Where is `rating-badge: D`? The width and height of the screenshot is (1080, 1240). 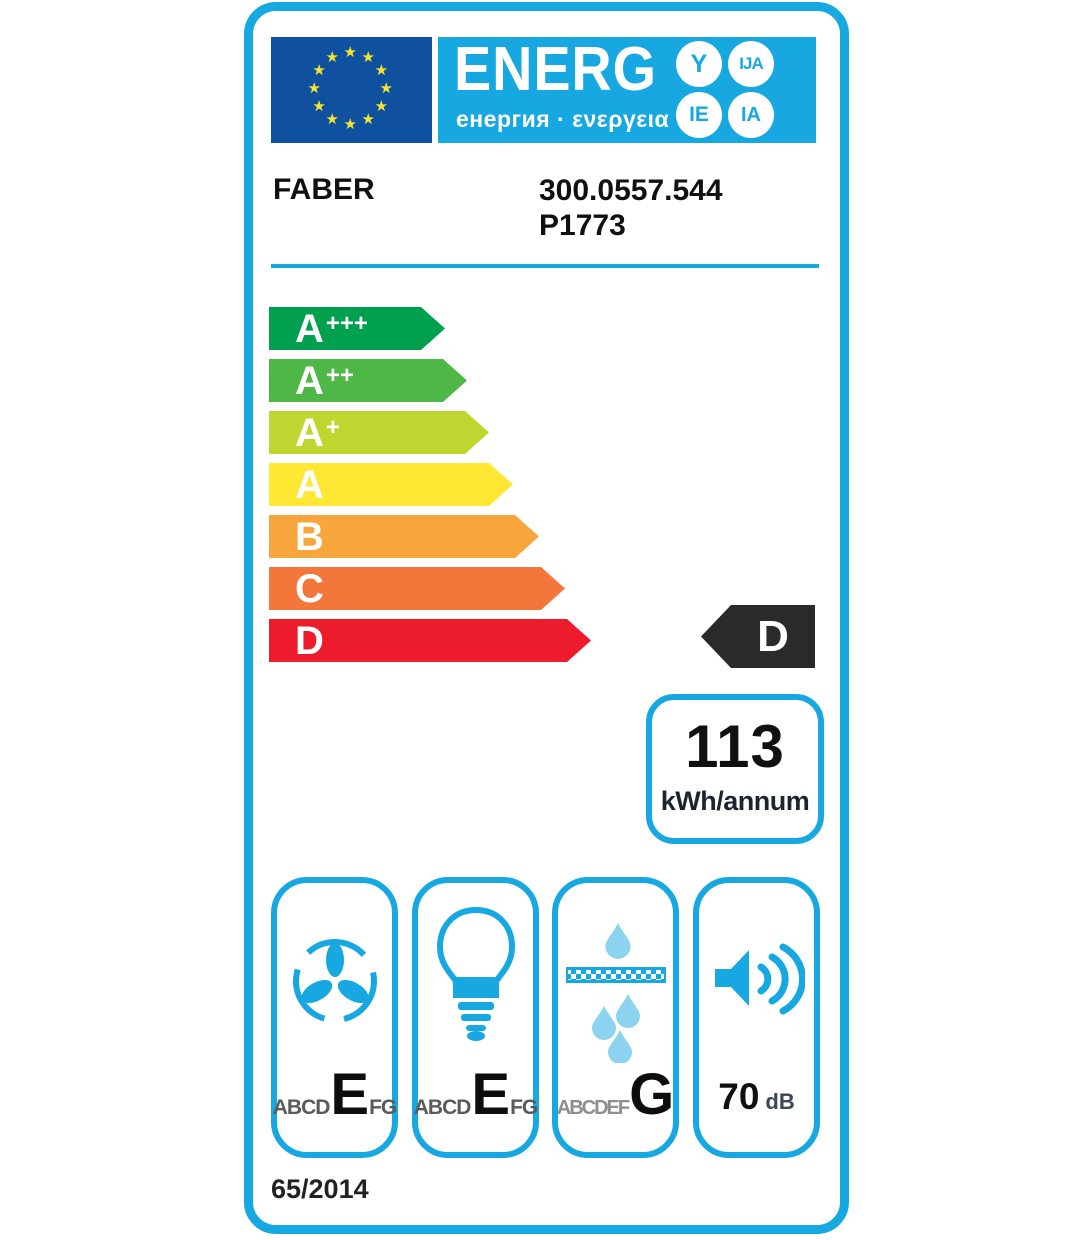
rating-badge: D is located at coordinates (758, 636).